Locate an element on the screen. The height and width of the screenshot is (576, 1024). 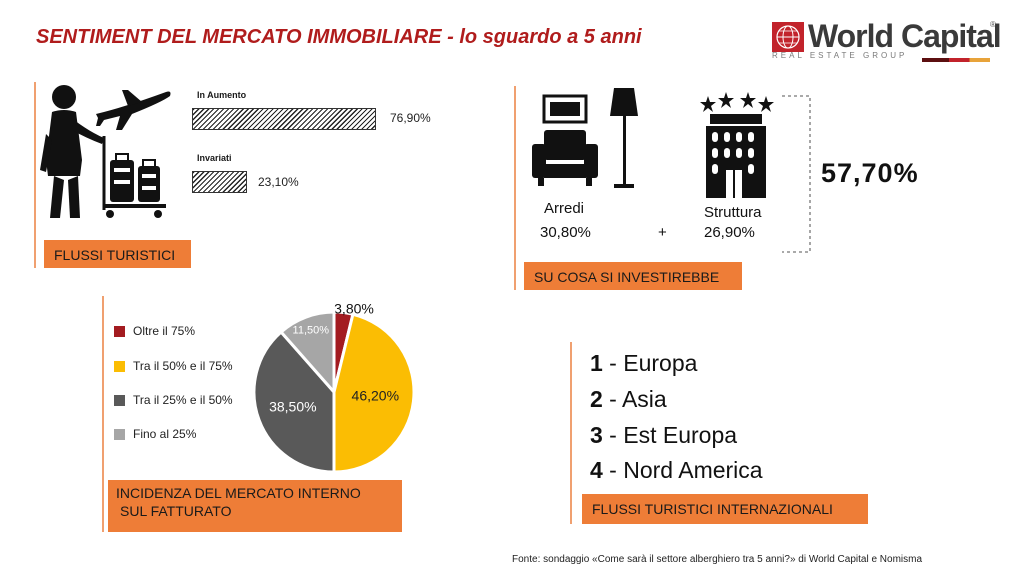
ranking-item-europa: 1 - Europa is located at coordinates (643, 363).